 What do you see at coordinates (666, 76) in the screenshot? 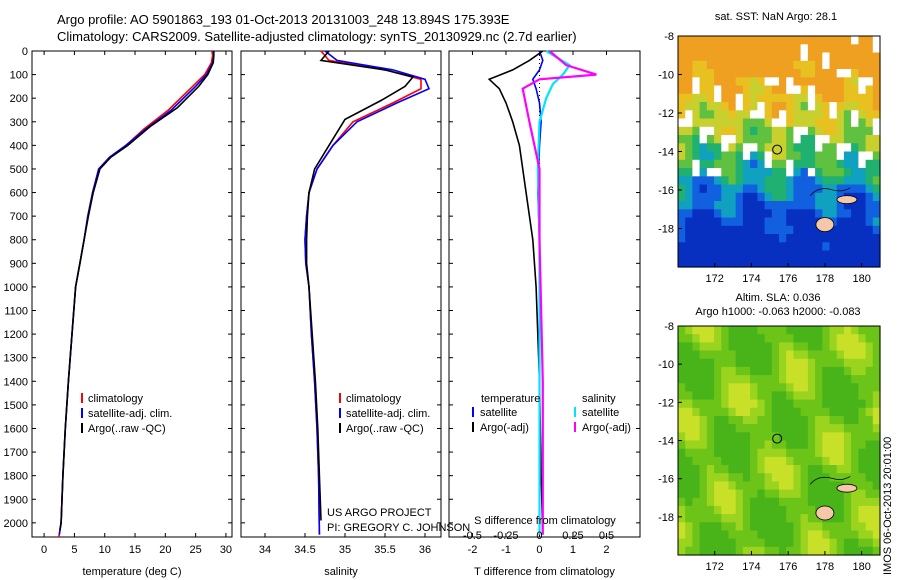
I see `map-y-tick-label: -10` at bounding box center [666, 76].